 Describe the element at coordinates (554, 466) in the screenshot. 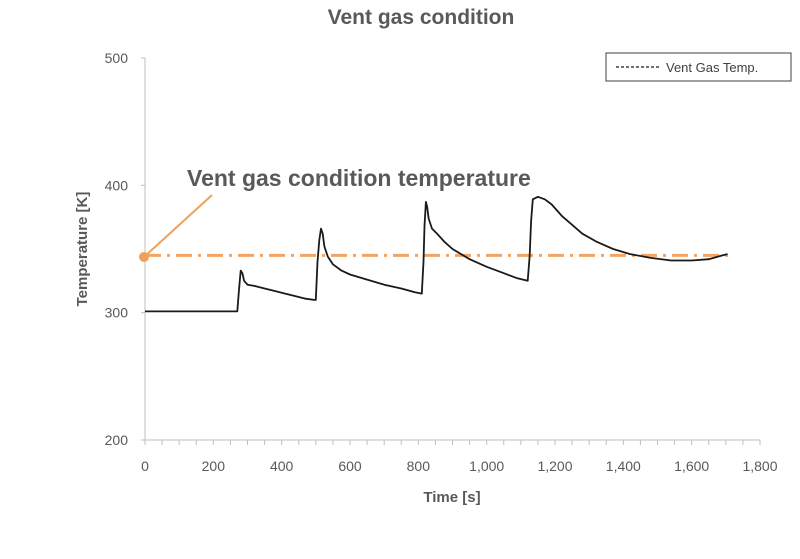

I see `x-tick-label: 1,200` at that location.